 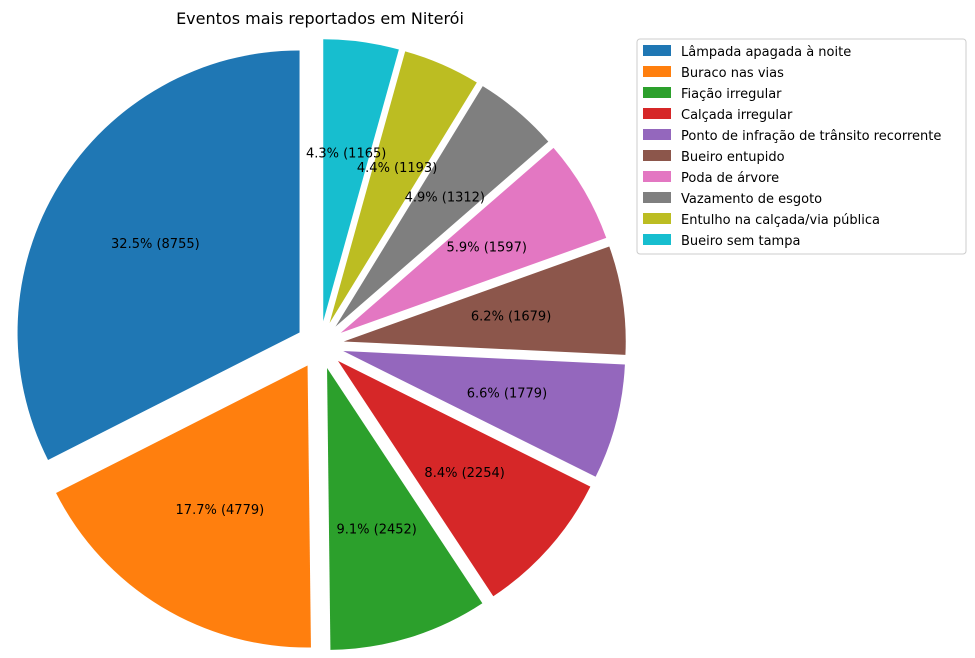 What do you see at coordinates (484, 300) in the screenshot?
I see `pie-slice-bueiro-entupido` at bounding box center [484, 300].